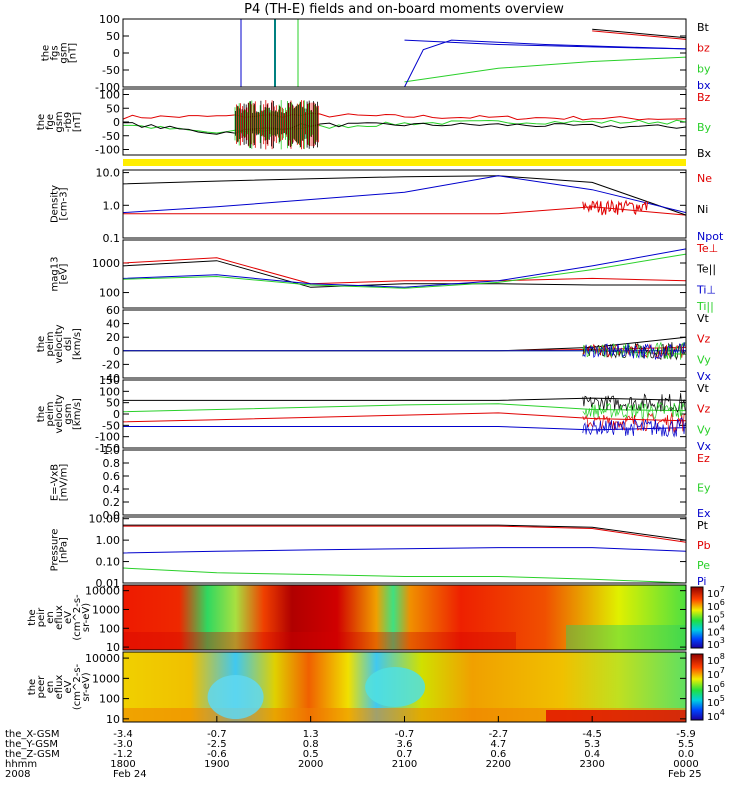 The image size is (750, 800). What do you see at coordinates (50, 617) in the screenshot?
I see `y-axis-label: en` at bounding box center [50, 617].